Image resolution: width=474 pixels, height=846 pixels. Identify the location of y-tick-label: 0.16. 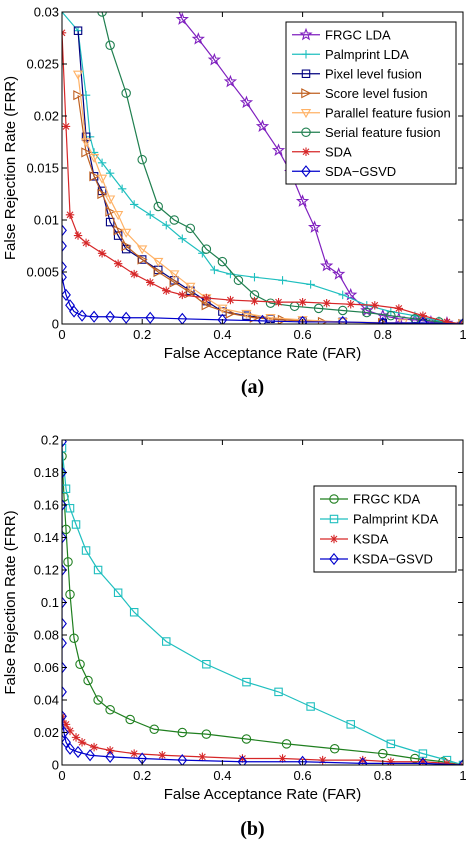
(46, 505).